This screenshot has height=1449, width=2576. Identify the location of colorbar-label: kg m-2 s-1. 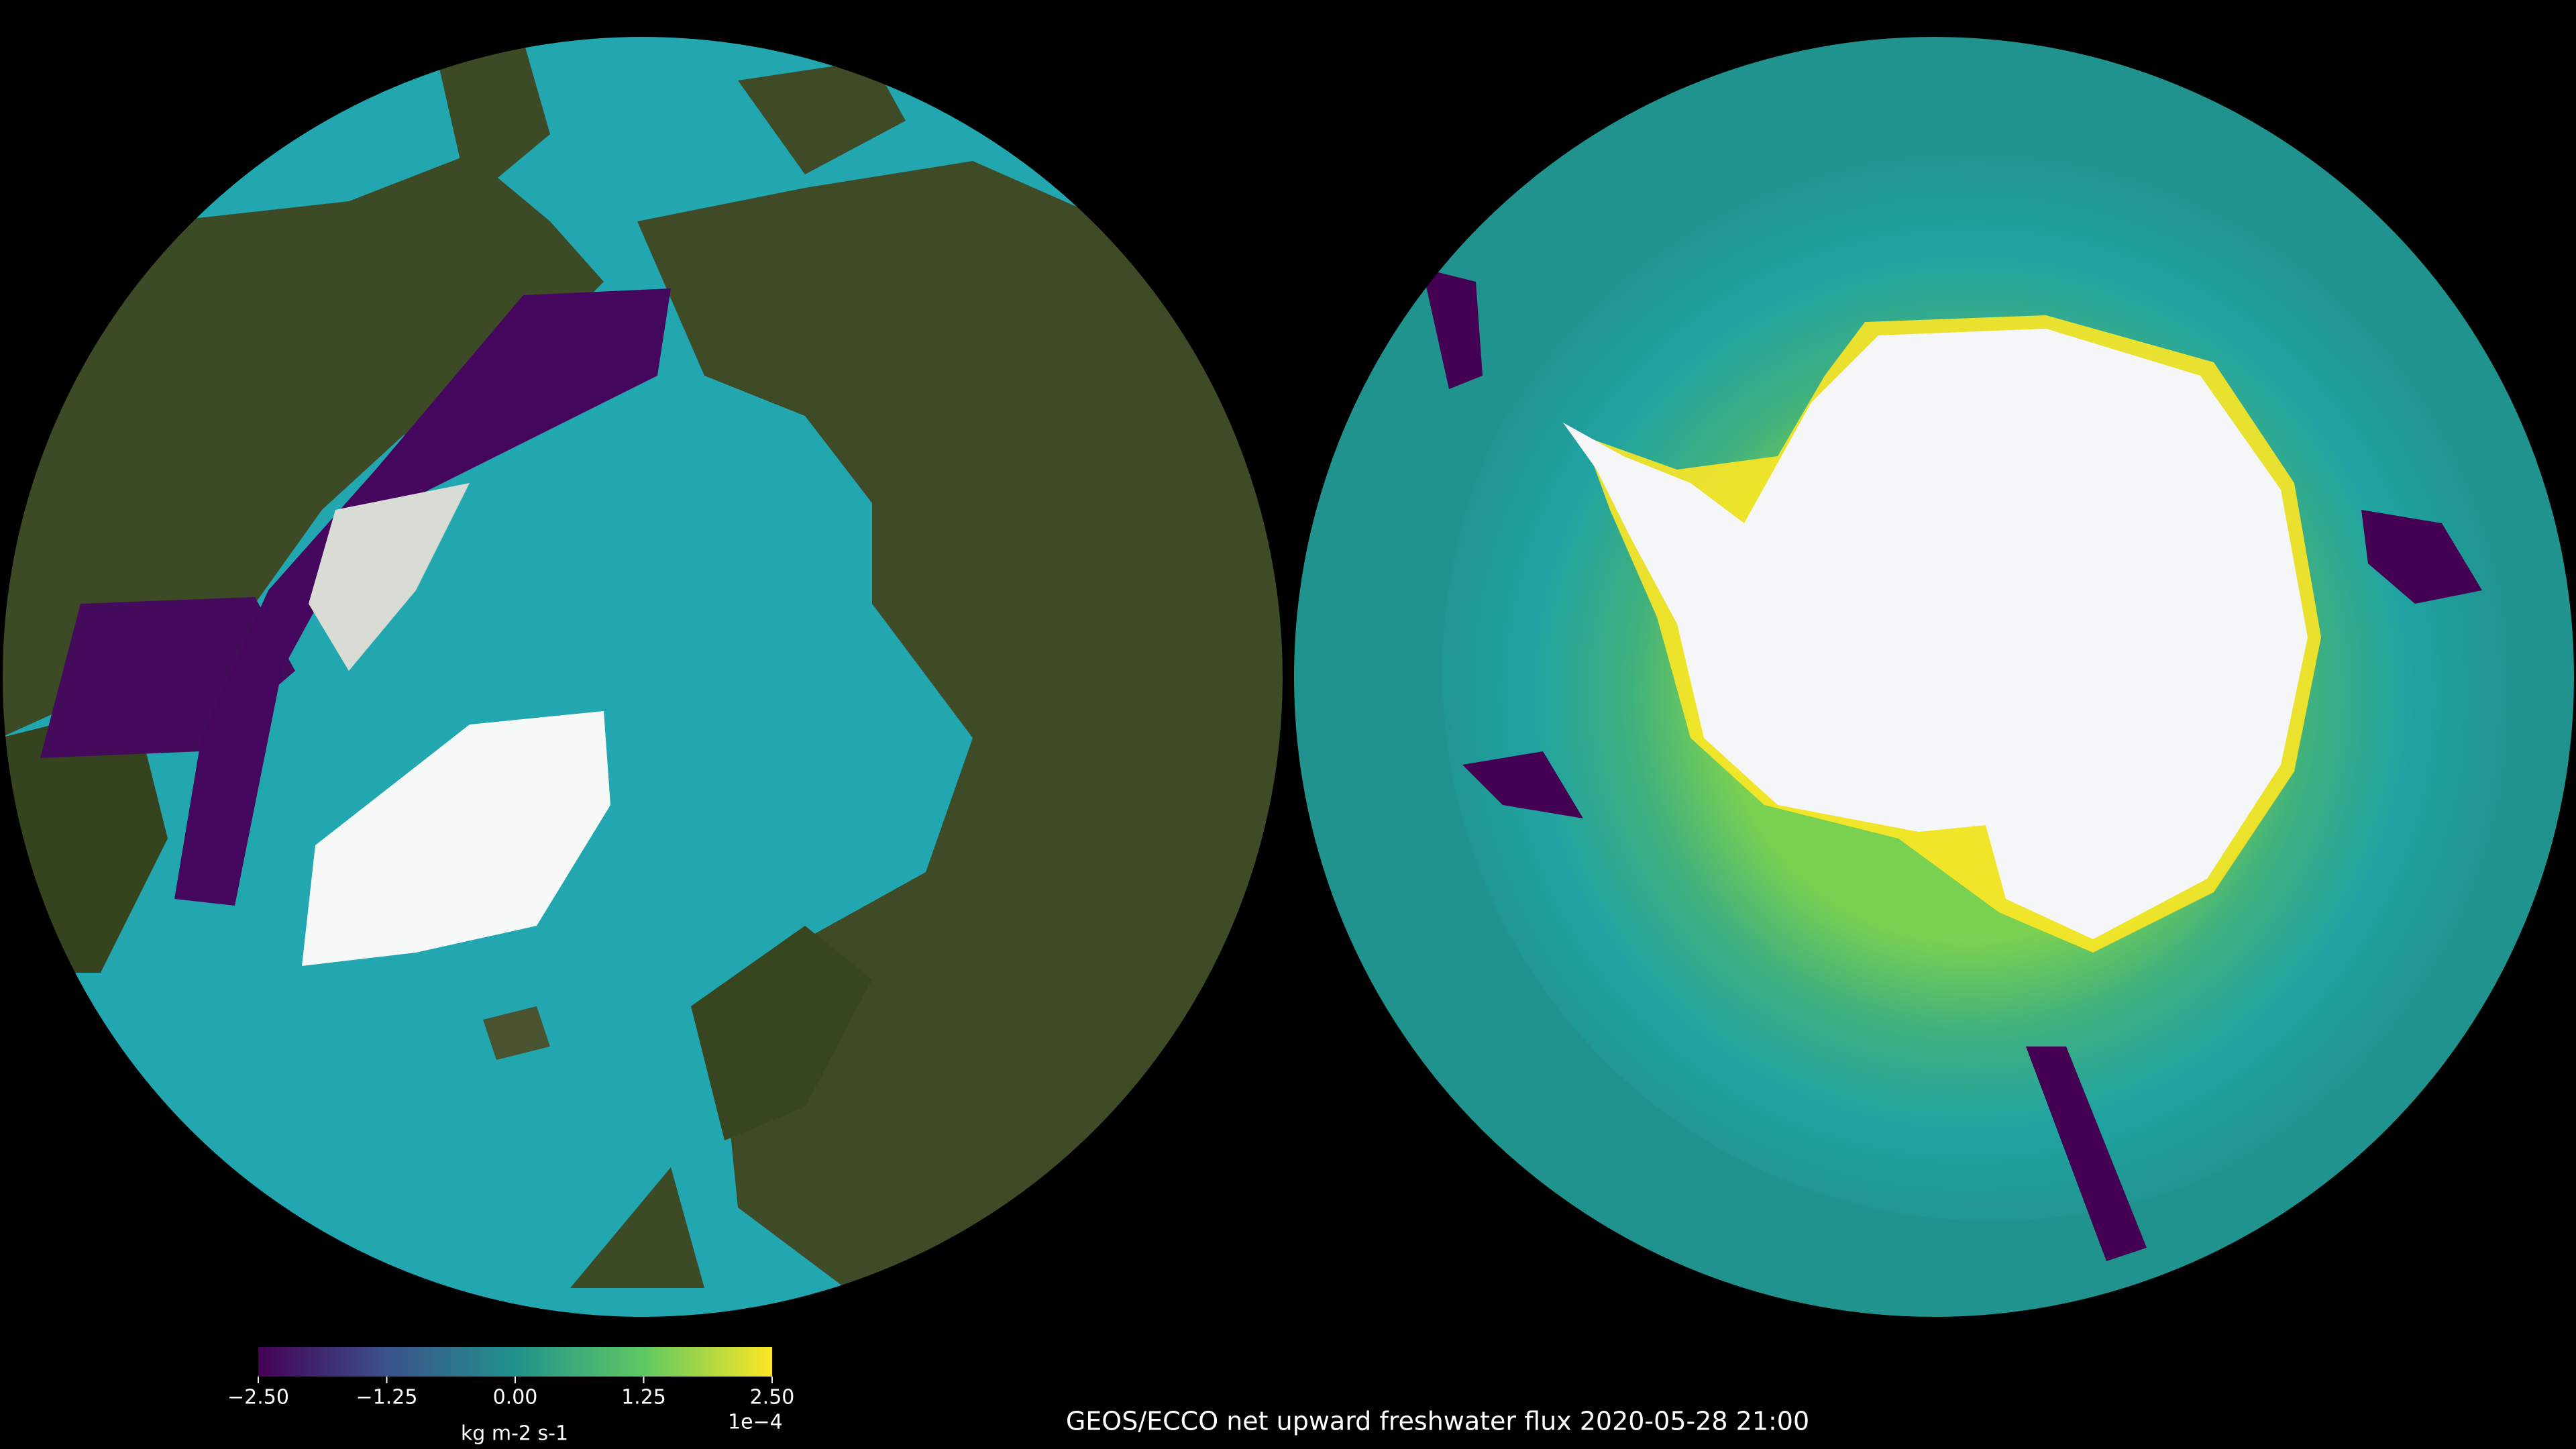
(514, 1434).